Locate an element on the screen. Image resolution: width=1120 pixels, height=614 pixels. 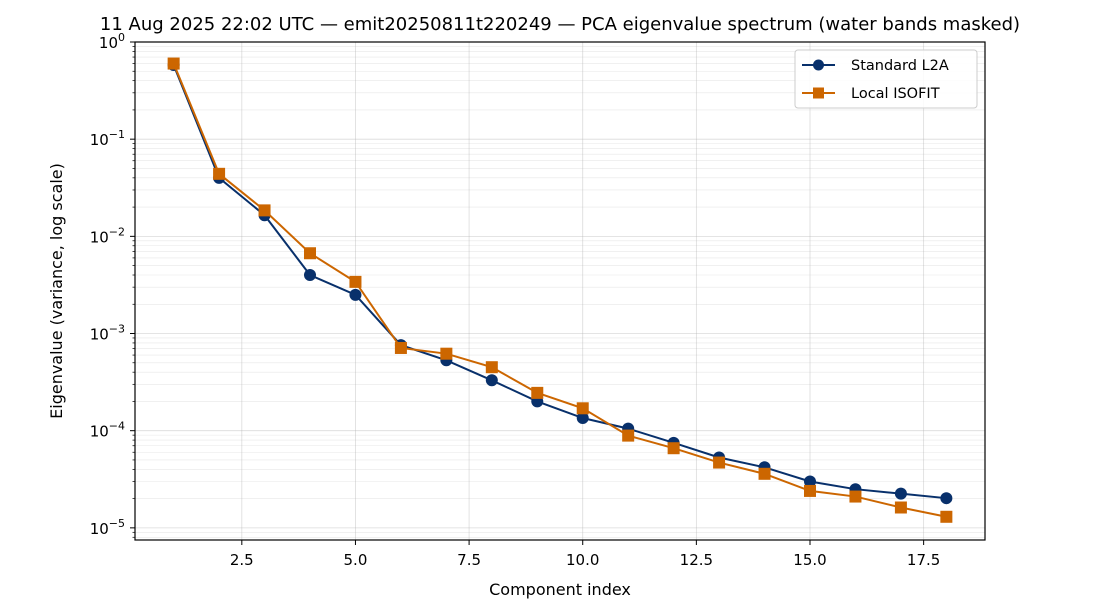
y-tick-label: 10⁰ is located at coordinates (112, 41).